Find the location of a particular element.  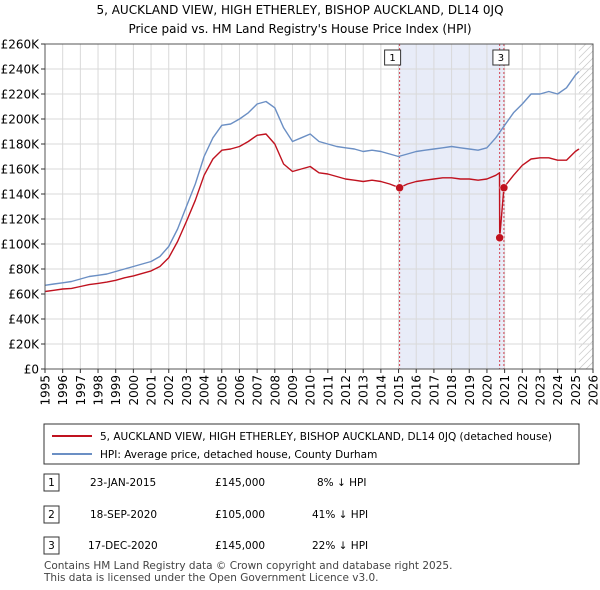

x-tick-label: 2017 is located at coordinates (434, 390).